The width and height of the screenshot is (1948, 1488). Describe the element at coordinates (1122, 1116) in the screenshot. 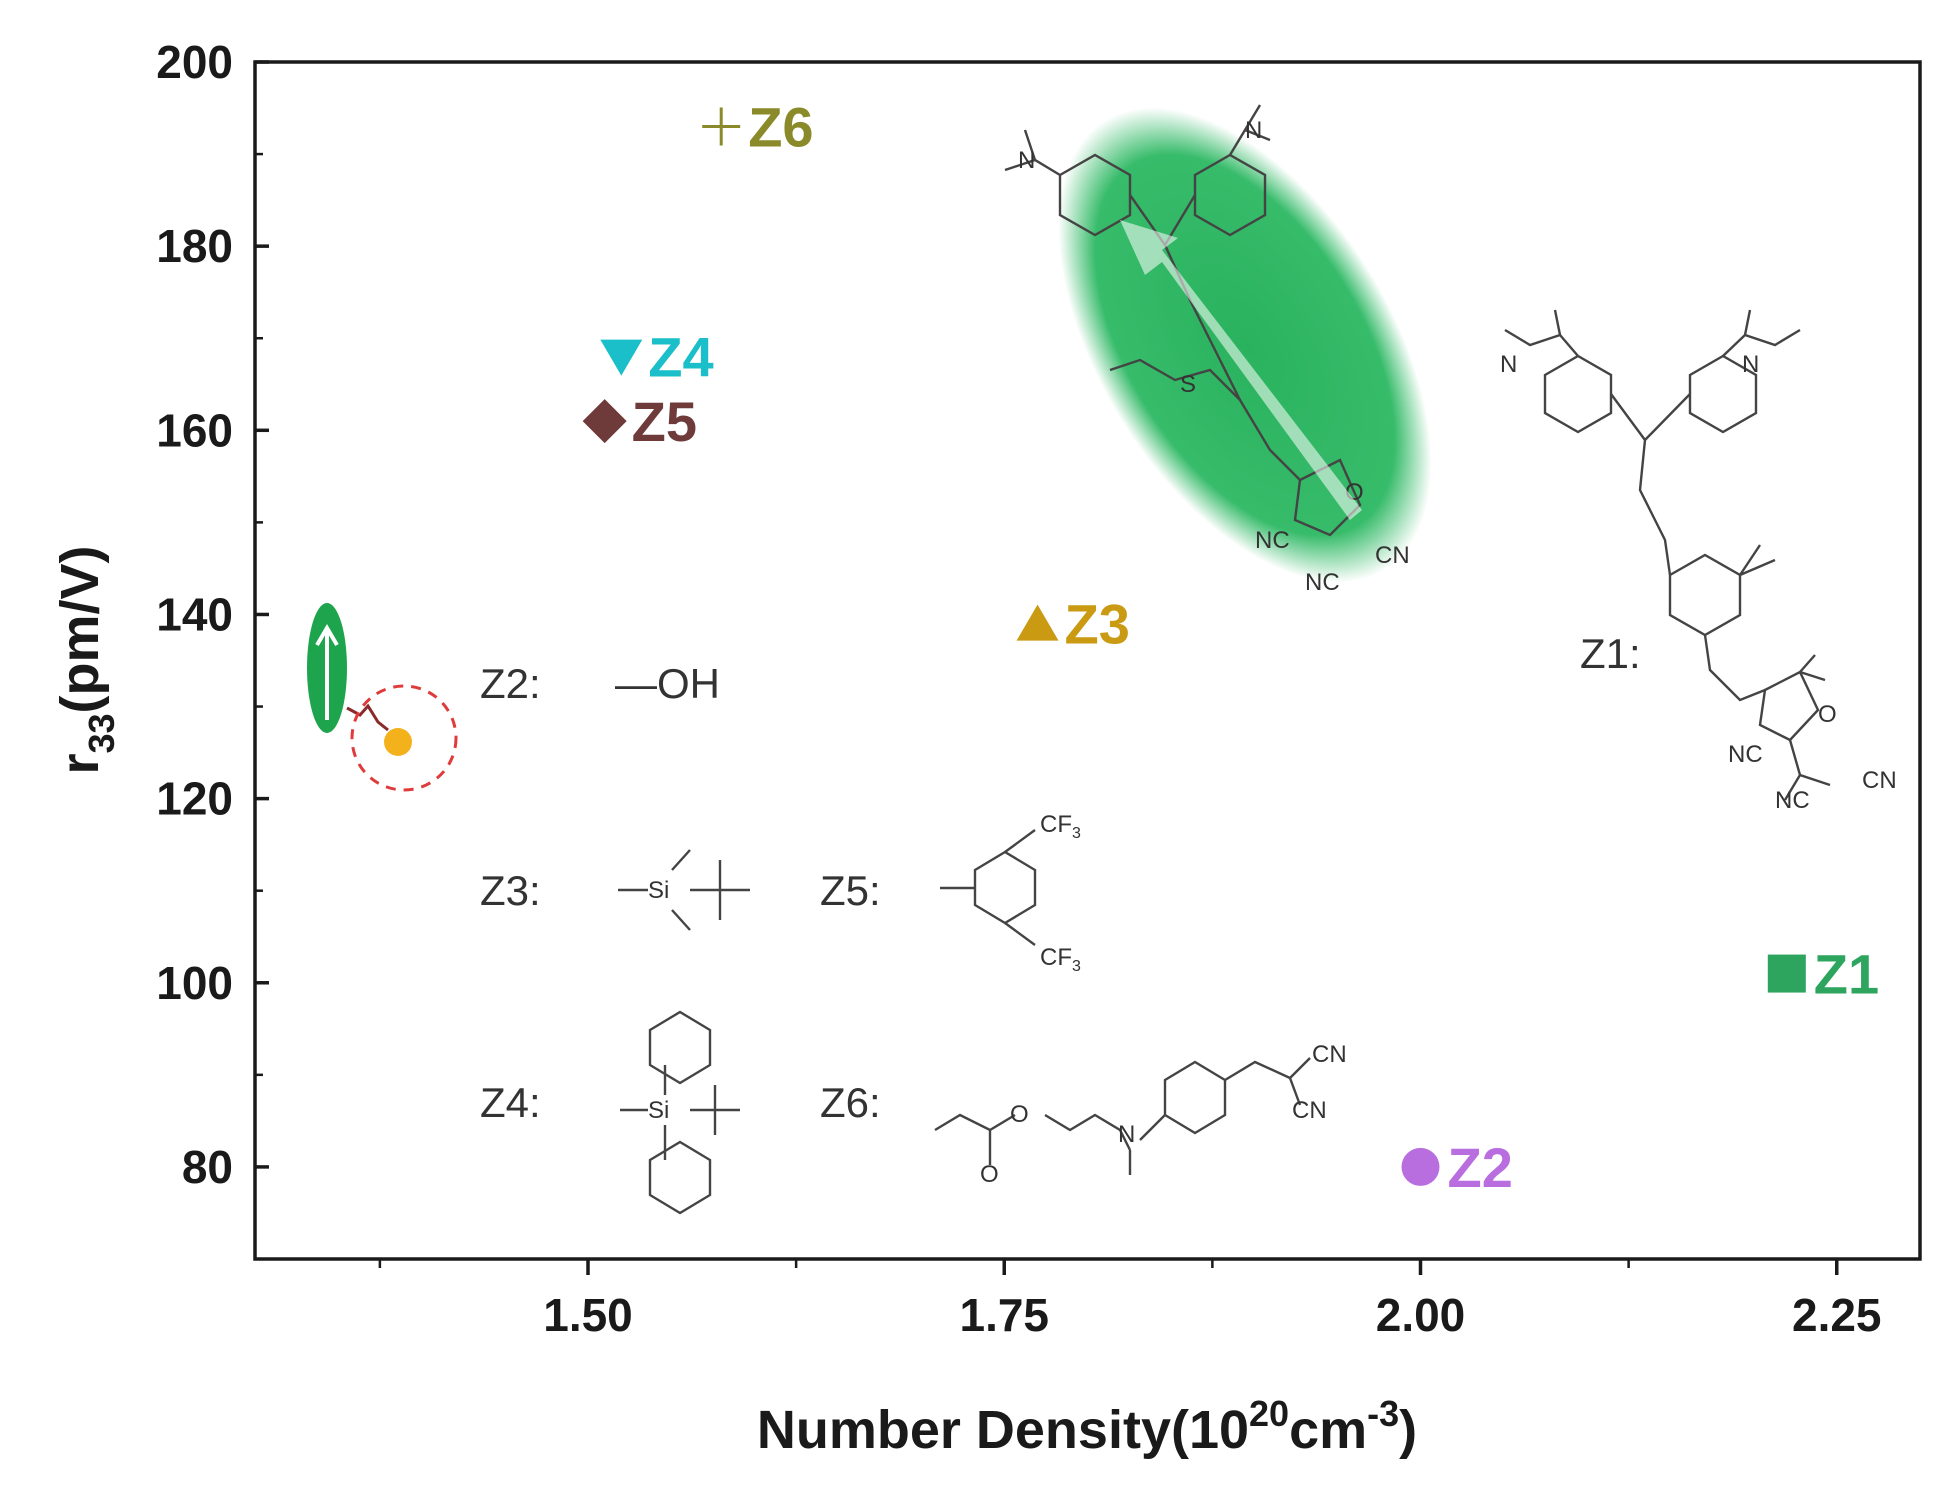

I see `z6-structure` at that location.